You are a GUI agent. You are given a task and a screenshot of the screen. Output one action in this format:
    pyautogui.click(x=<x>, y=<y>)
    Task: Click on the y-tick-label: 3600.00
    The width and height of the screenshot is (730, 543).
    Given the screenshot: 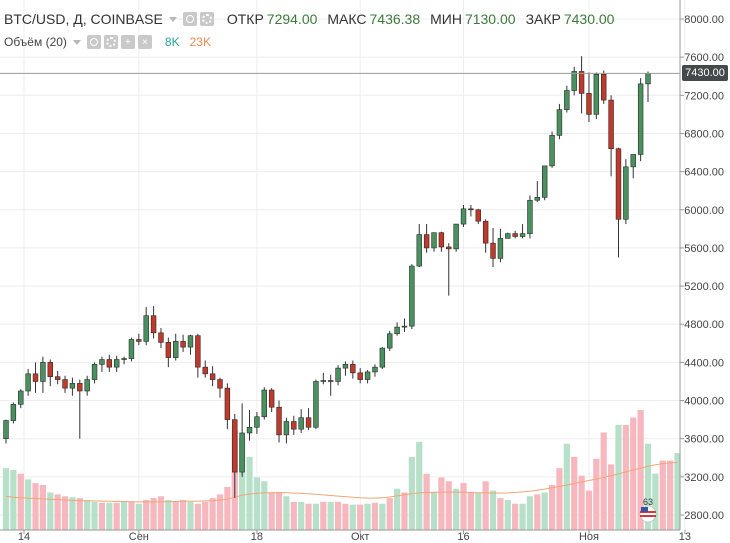 What is the action you would take?
    pyautogui.click(x=704, y=440)
    